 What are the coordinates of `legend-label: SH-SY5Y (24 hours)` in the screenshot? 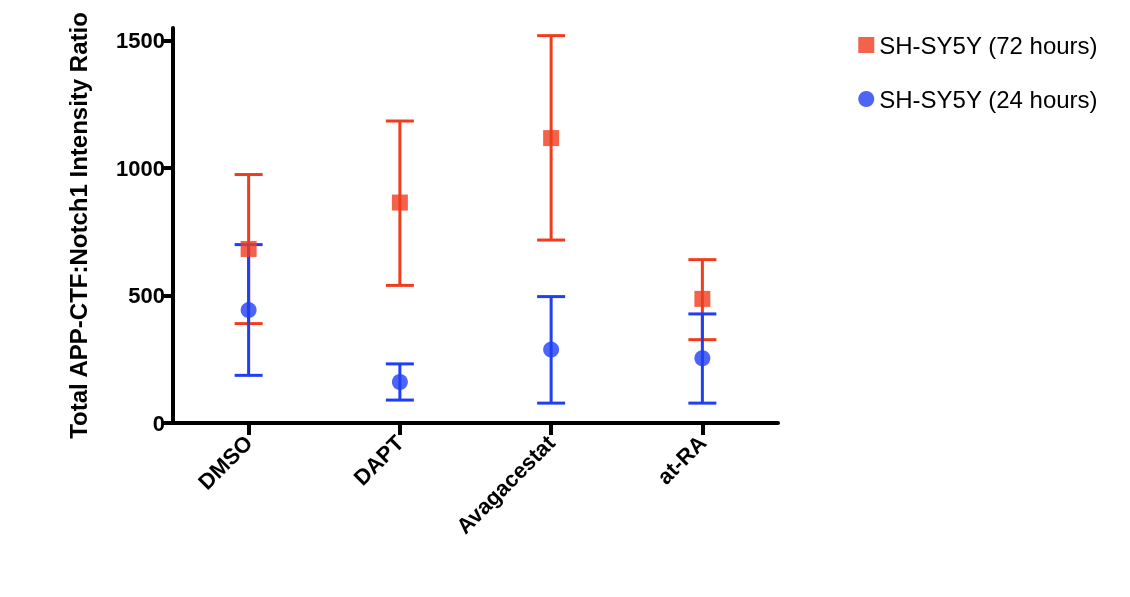 It's located at (988, 99).